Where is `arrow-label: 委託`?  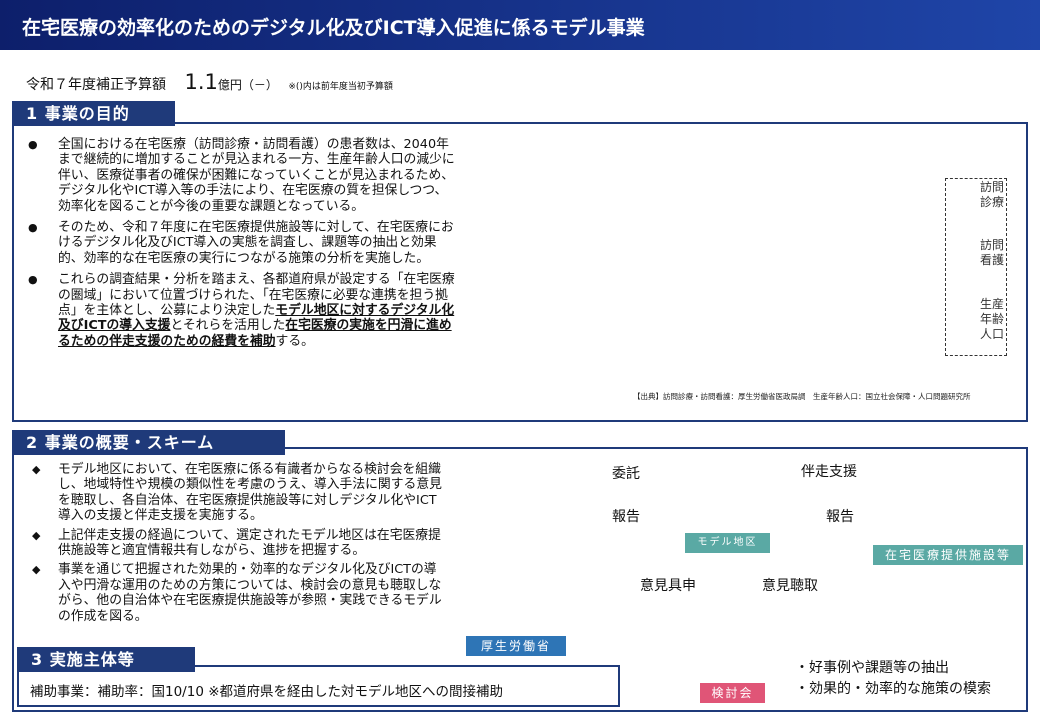 arrow-label: 委託 is located at coordinates (626, 474).